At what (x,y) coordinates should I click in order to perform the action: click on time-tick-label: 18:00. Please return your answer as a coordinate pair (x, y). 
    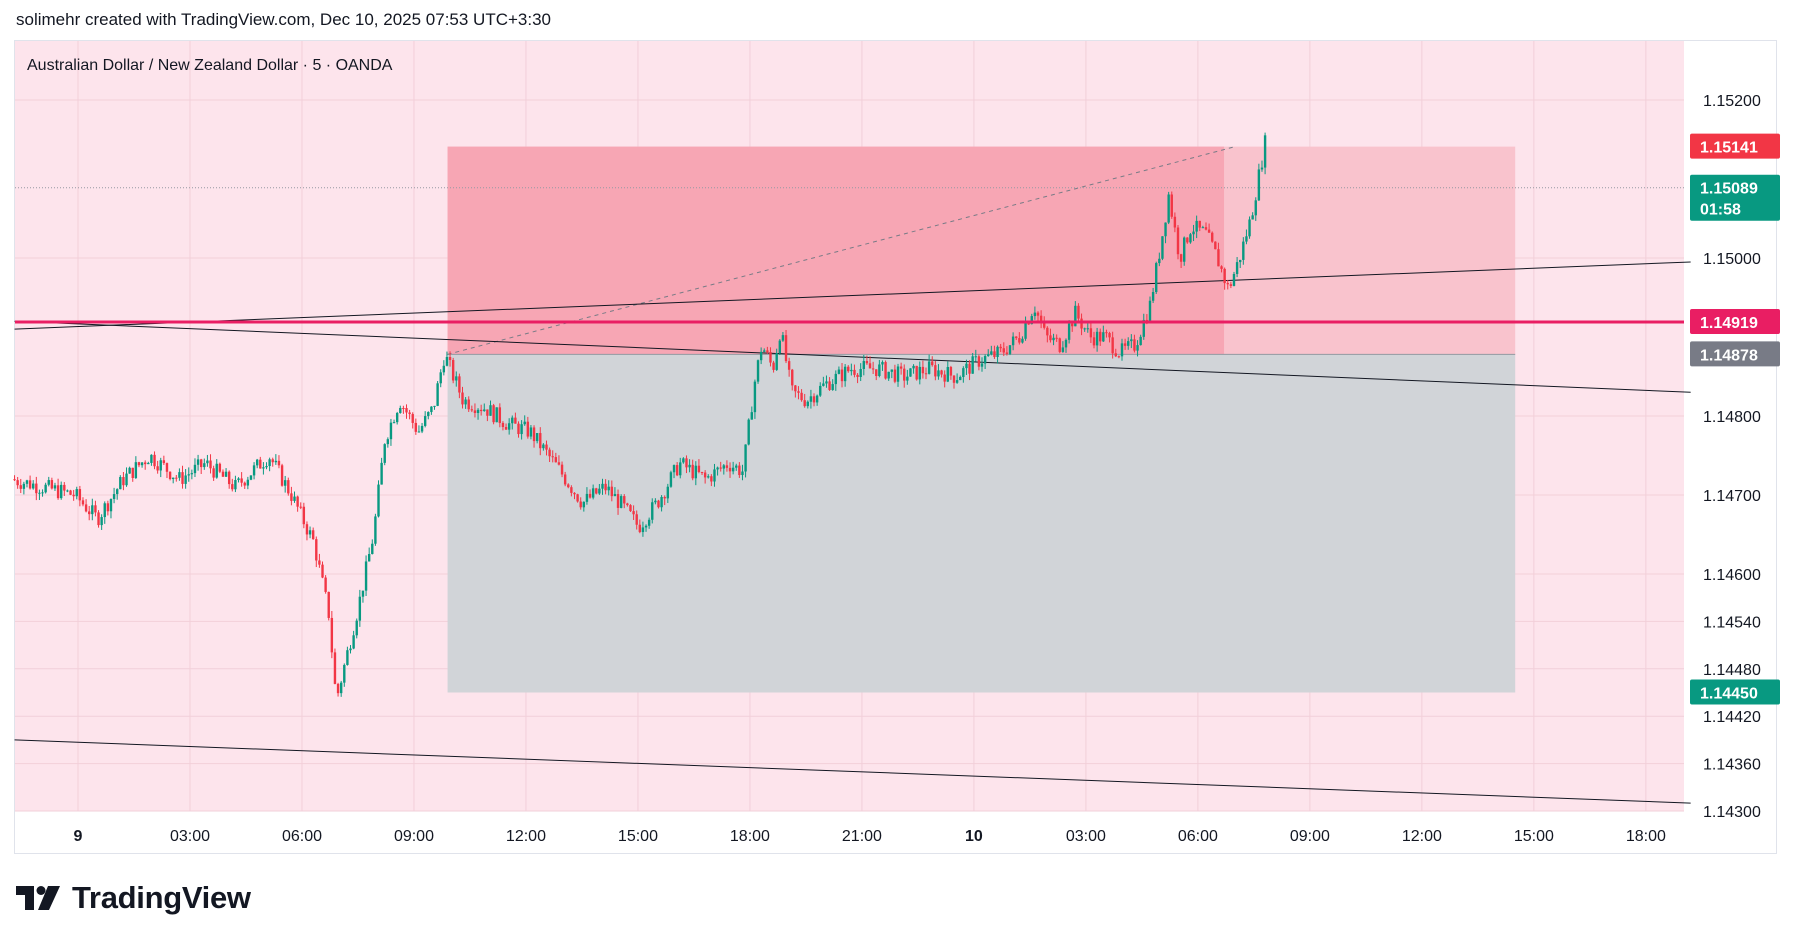
    Looking at the image, I should click on (750, 836).